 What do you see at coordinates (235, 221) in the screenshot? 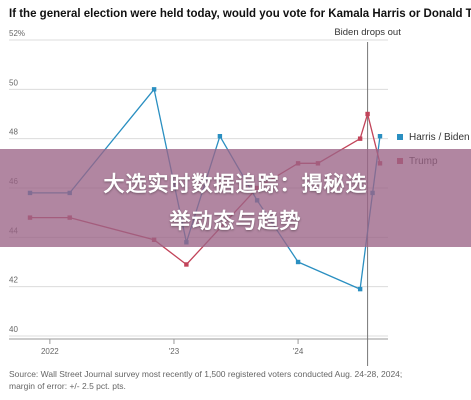
I see `headline-line-2: 举动态与趋势` at bounding box center [235, 221].